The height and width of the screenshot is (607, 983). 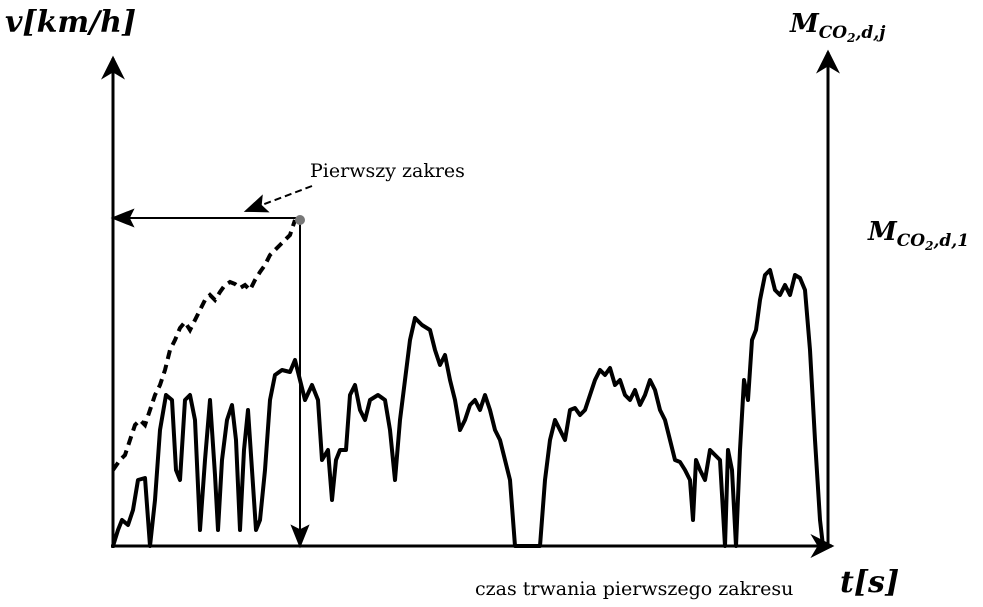 What do you see at coordinates (204, 345) in the screenshot?
I see `cumulative-curve` at bounding box center [204, 345].